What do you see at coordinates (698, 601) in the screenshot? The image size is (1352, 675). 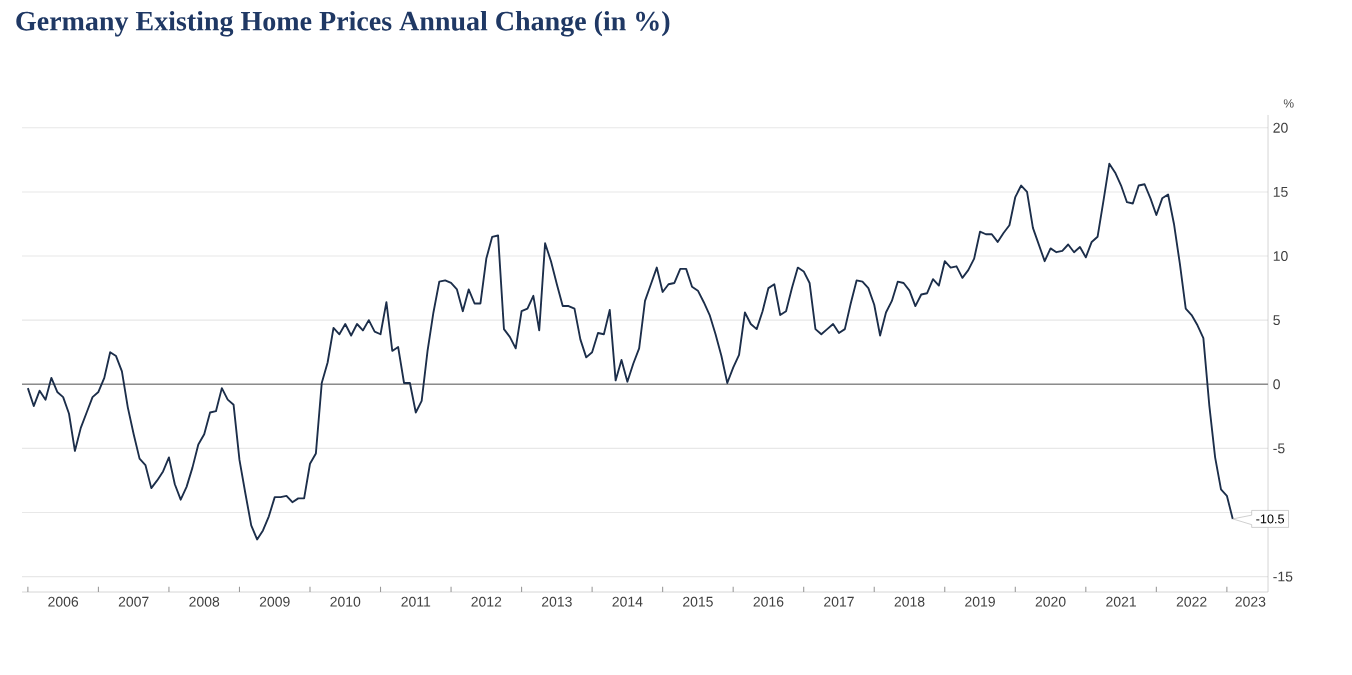 I see `x-tick-label: 2015` at bounding box center [698, 601].